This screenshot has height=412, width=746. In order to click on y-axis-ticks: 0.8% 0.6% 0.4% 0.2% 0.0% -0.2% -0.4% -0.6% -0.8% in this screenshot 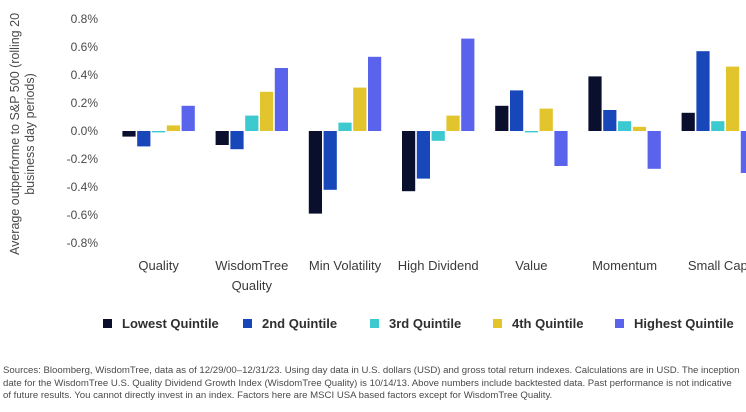, I will do `click(83, 131)`.